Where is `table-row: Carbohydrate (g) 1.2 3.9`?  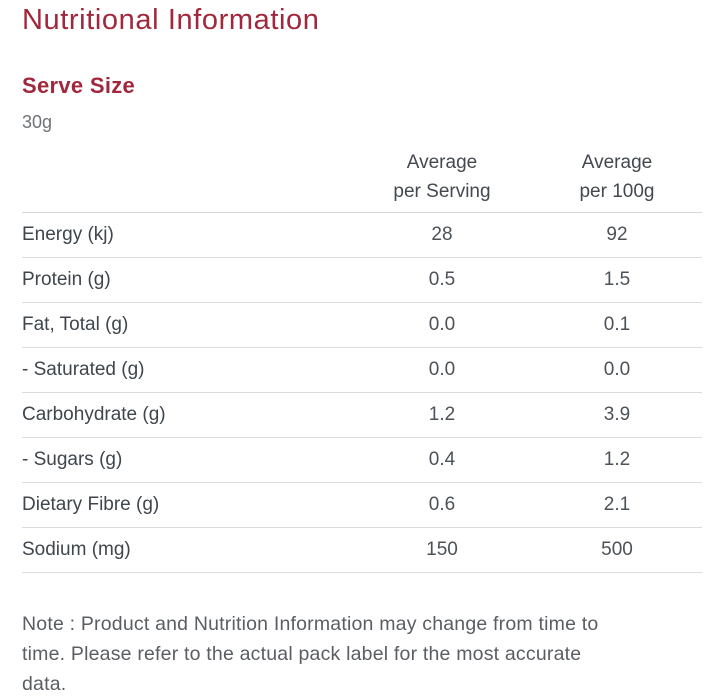
table-row: Carbohydrate (g) 1.2 3.9 is located at coordinates (362, 415).